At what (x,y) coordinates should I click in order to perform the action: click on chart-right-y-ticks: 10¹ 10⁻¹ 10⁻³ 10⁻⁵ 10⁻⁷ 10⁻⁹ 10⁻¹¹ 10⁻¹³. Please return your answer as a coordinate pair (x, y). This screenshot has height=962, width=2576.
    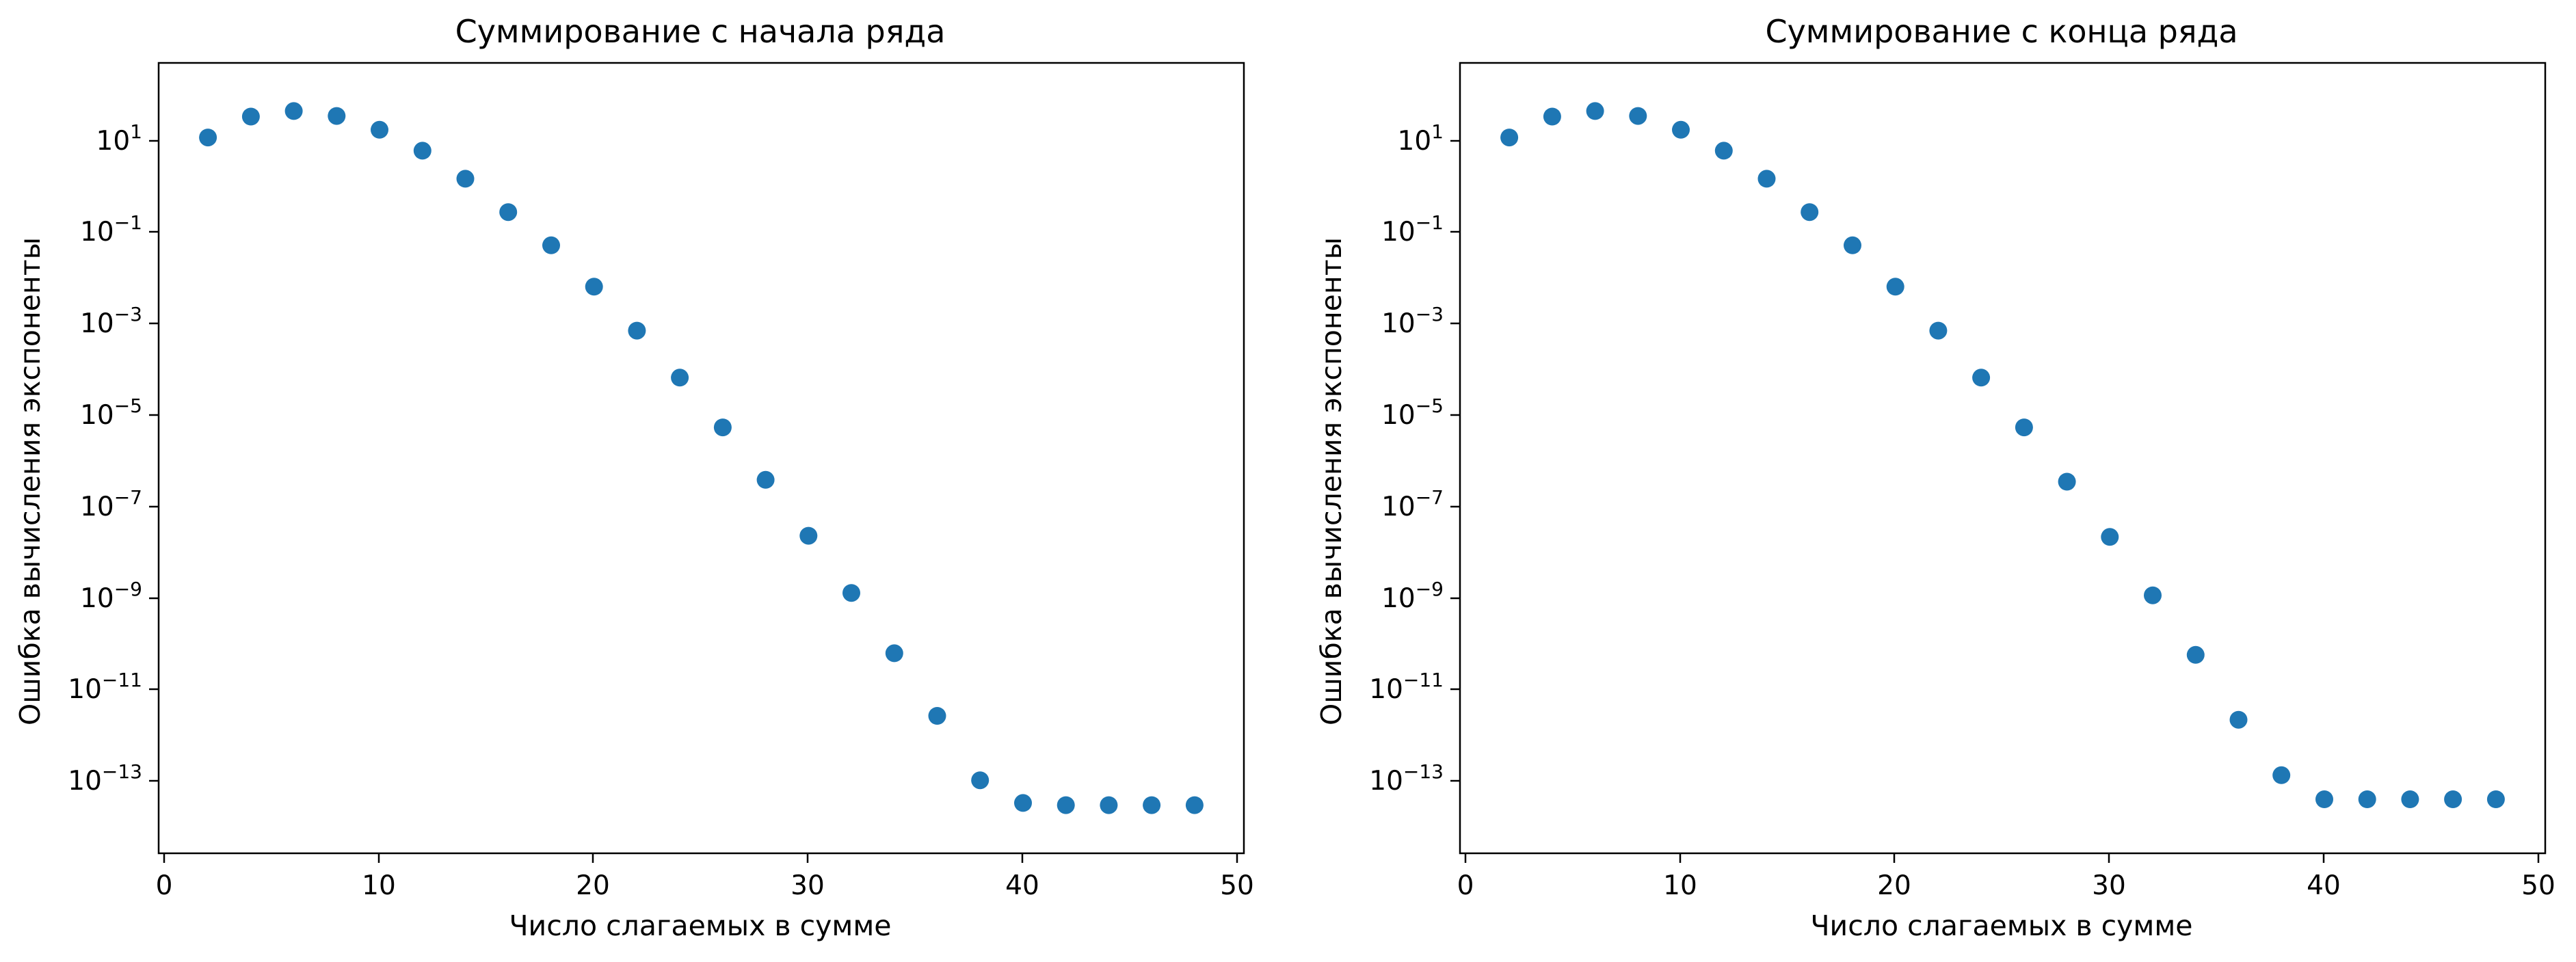
    Looking at the image, I should click on (1414, 458).